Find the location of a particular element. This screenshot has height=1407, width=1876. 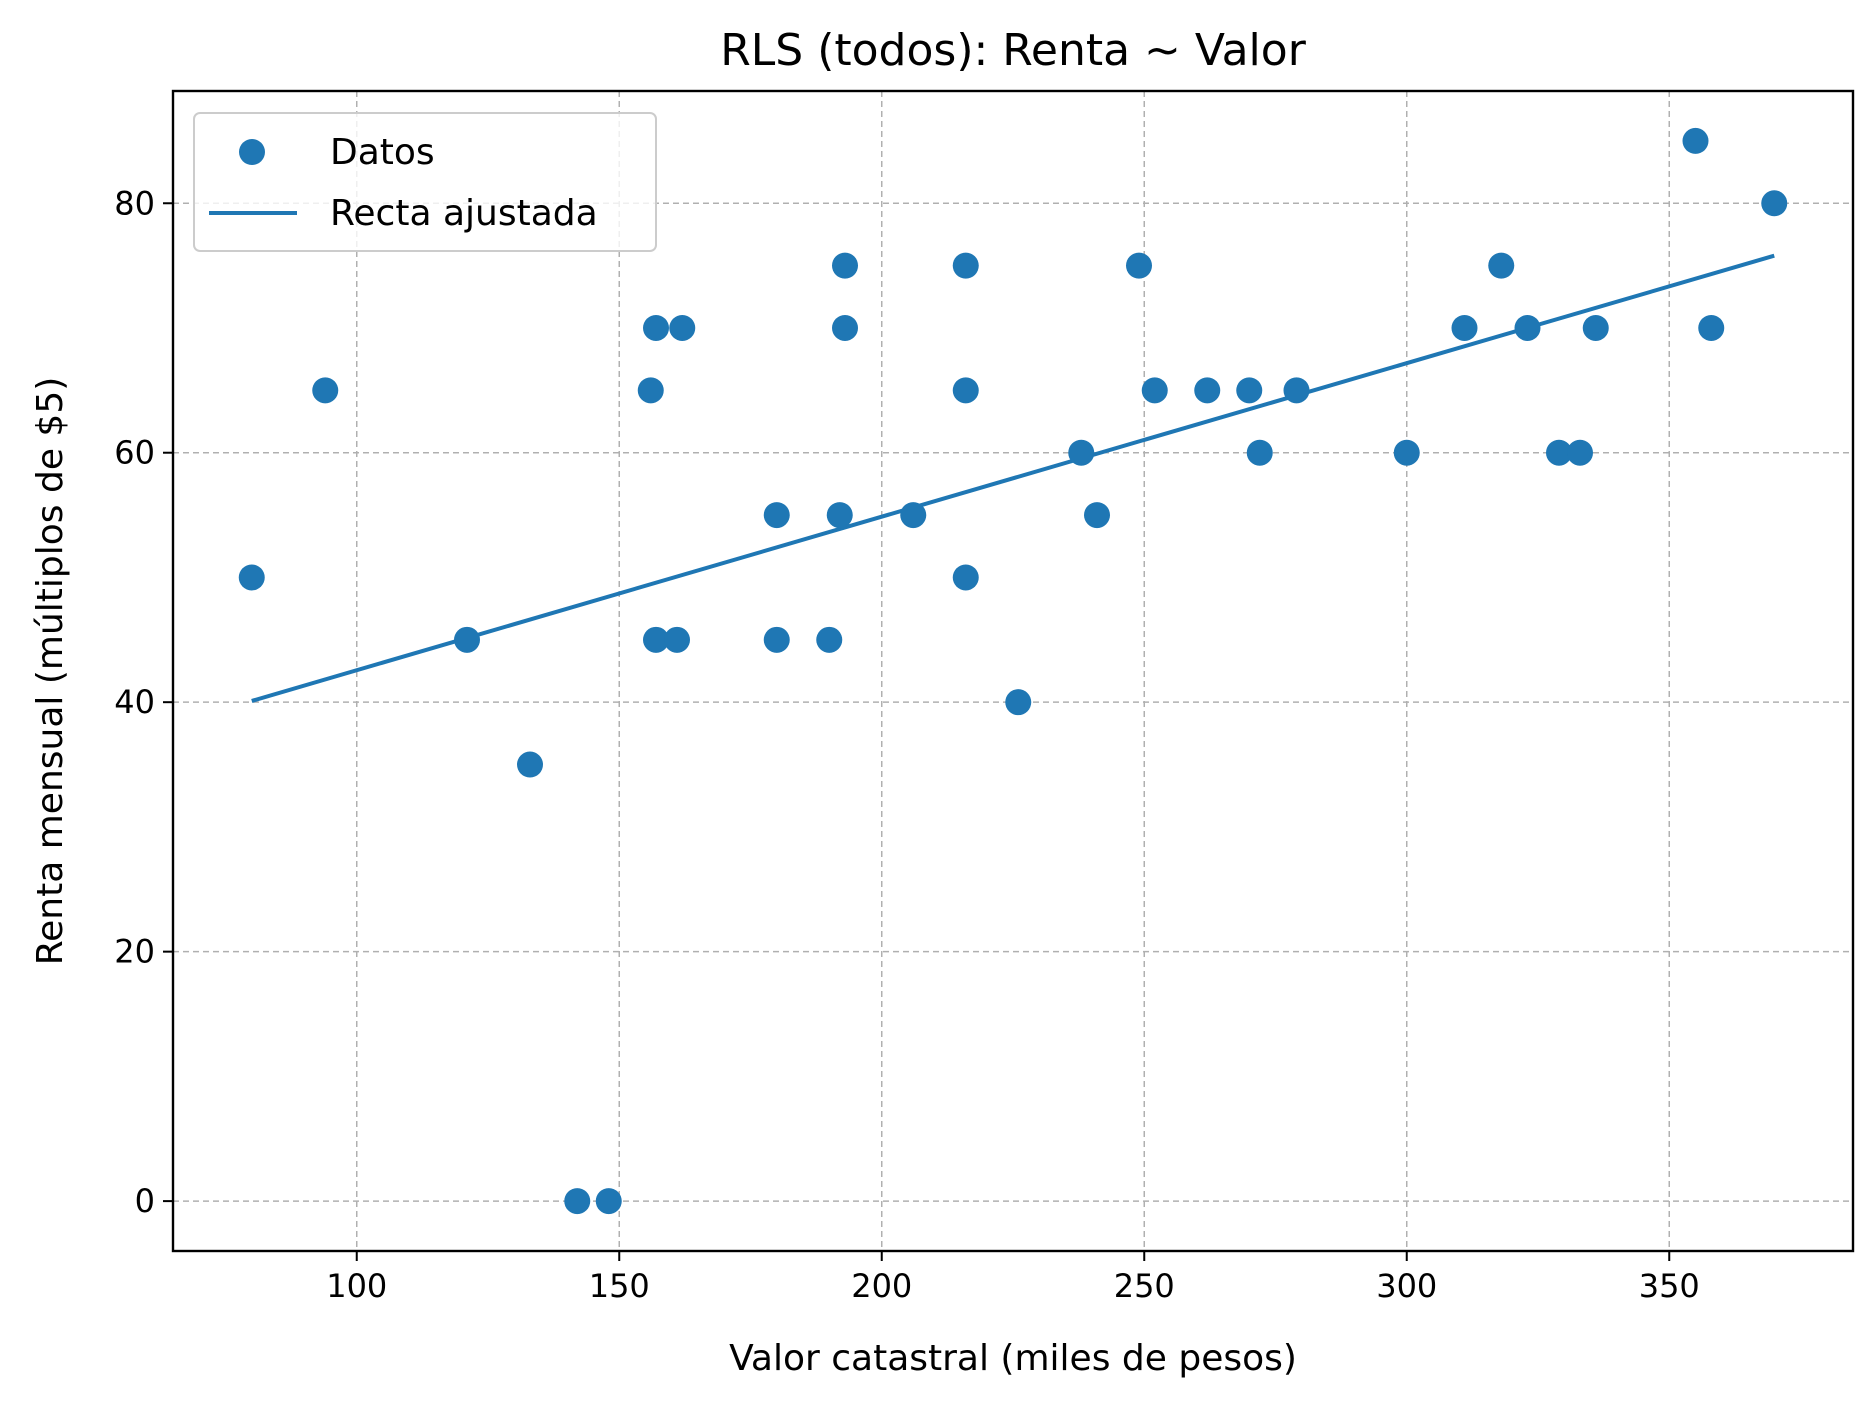

legend-marker-datos is located at coordinates (252, 152).